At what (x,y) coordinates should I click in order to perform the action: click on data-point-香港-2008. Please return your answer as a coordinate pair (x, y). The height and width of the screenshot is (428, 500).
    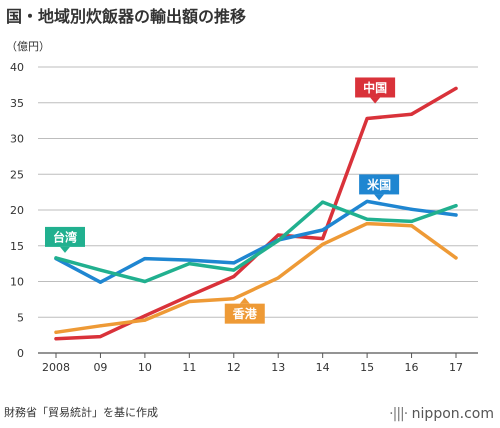
    Looking at the image, I should click on (56, 332).